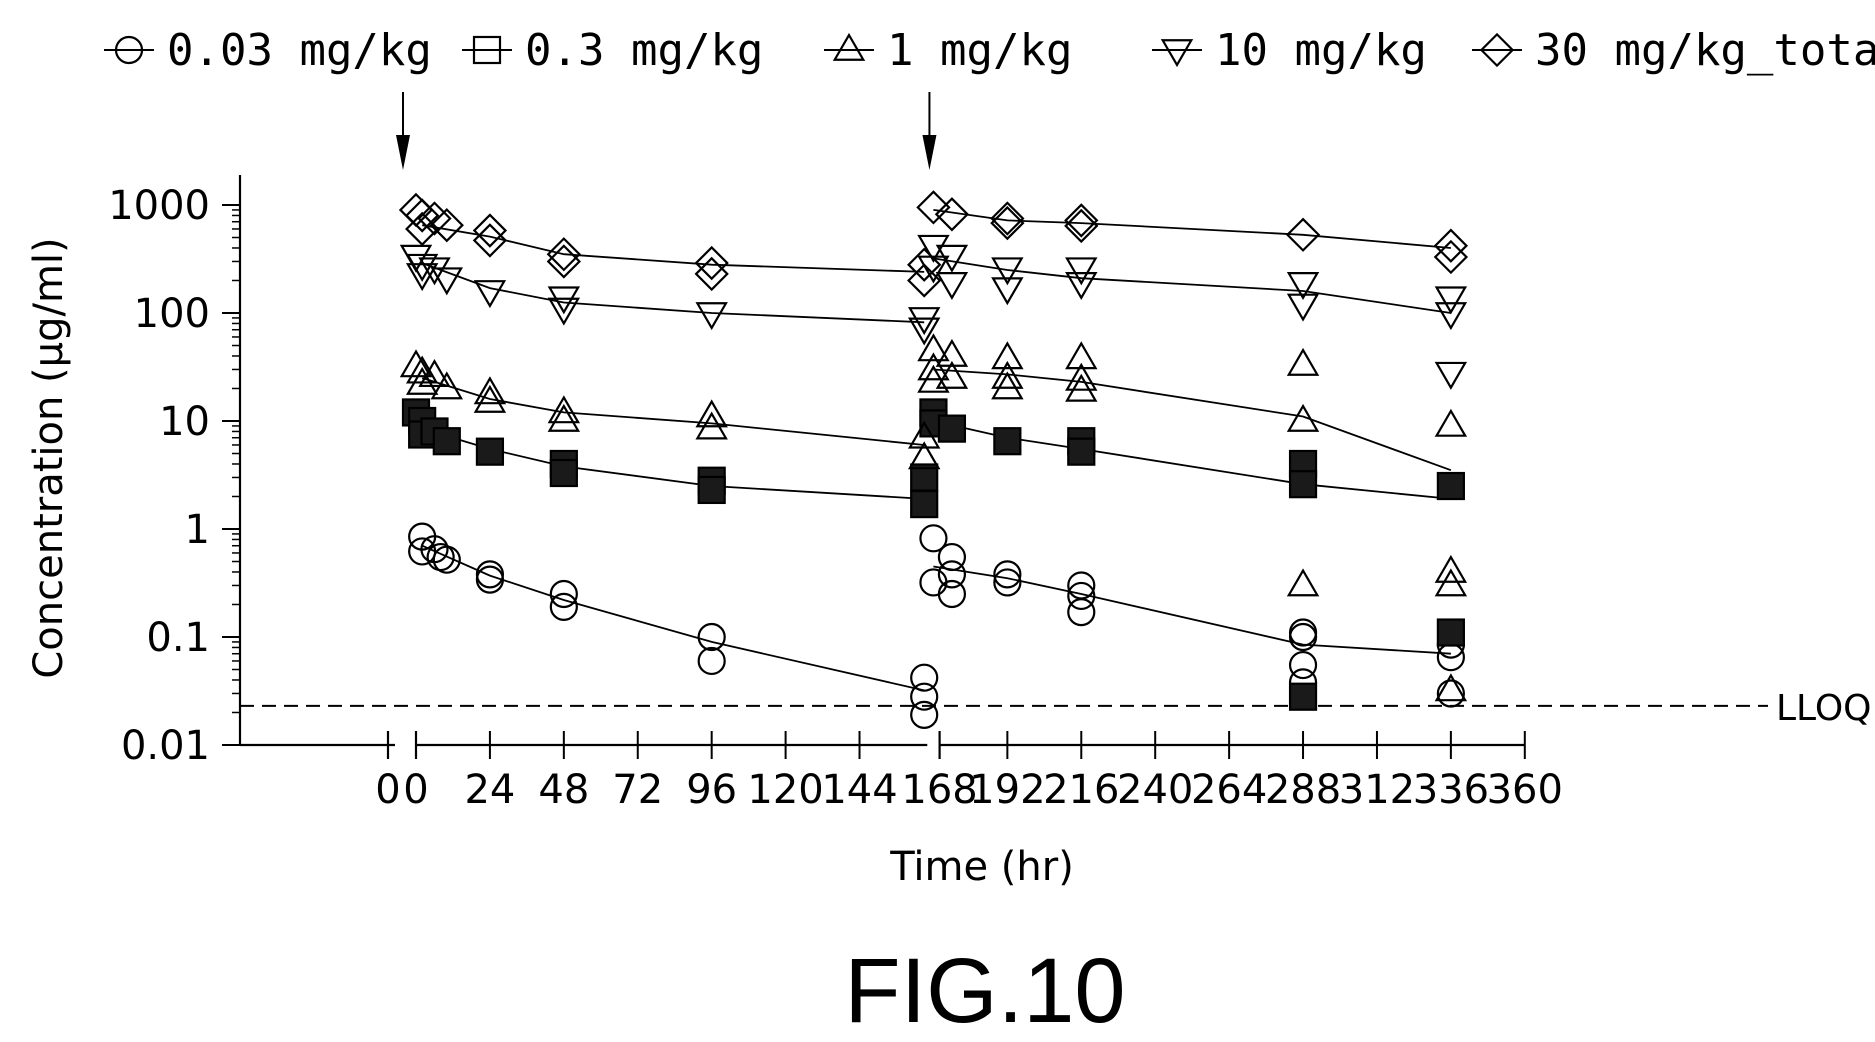 This screenshot has height=1042, width=1875. What do you see at coordinates (1451, 790) in the screenshot?
I see `x-tick-label: 336` at bounding box center [1451, 790].